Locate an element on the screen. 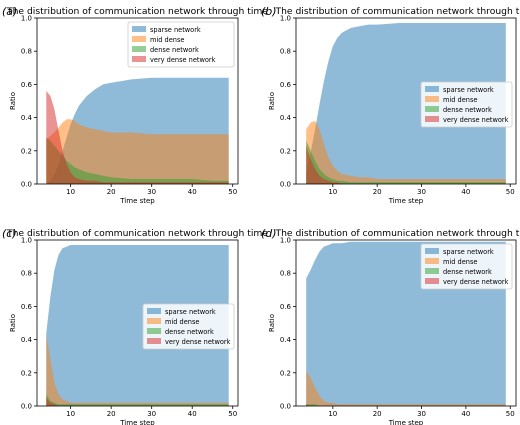  panel-letter: (d) is located at coordinates (269, 233).